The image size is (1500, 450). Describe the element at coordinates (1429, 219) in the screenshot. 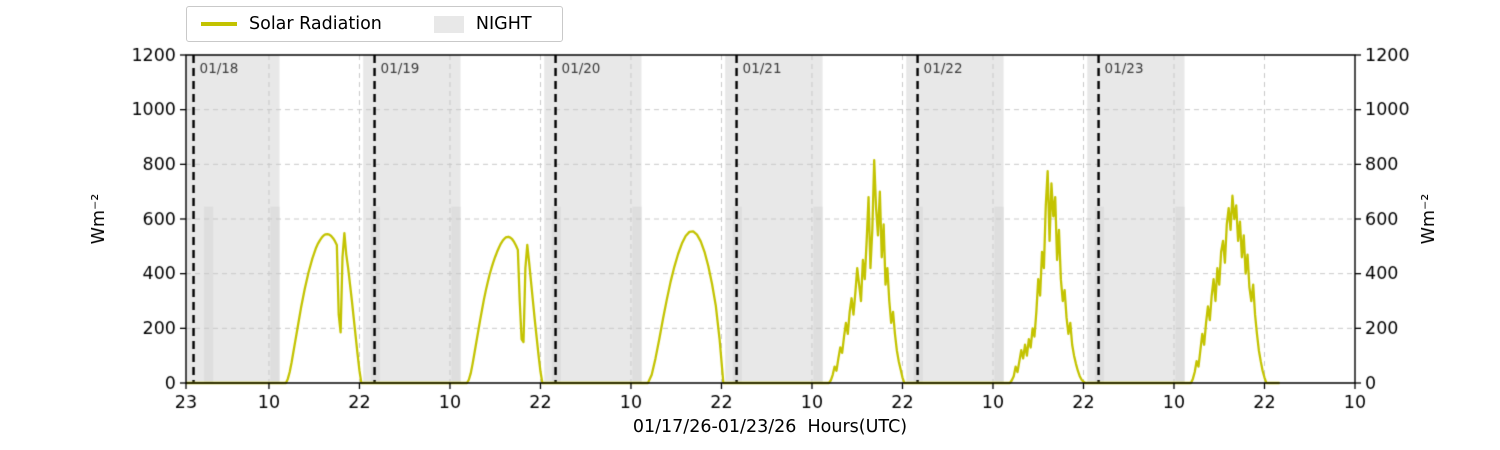

I see `y-axis-label-right: Wm⁻²` at that location.